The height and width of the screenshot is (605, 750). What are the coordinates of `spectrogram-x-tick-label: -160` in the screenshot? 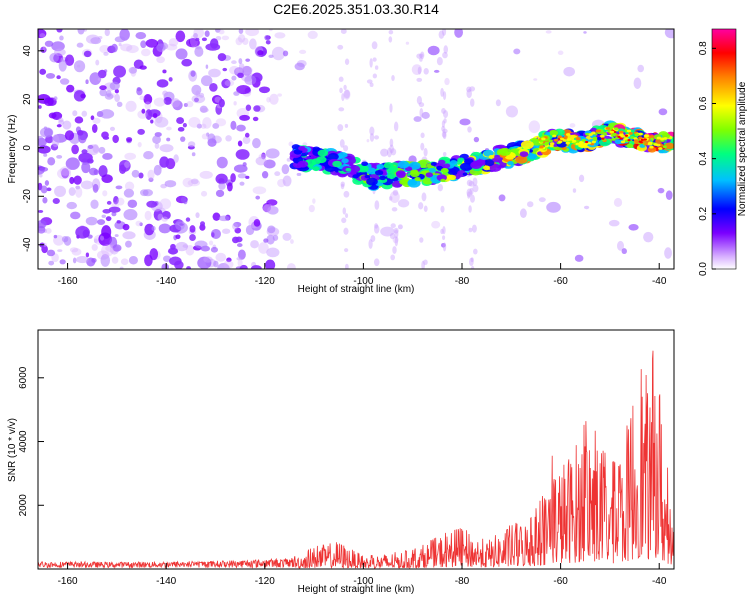 It's located at (68, 281).